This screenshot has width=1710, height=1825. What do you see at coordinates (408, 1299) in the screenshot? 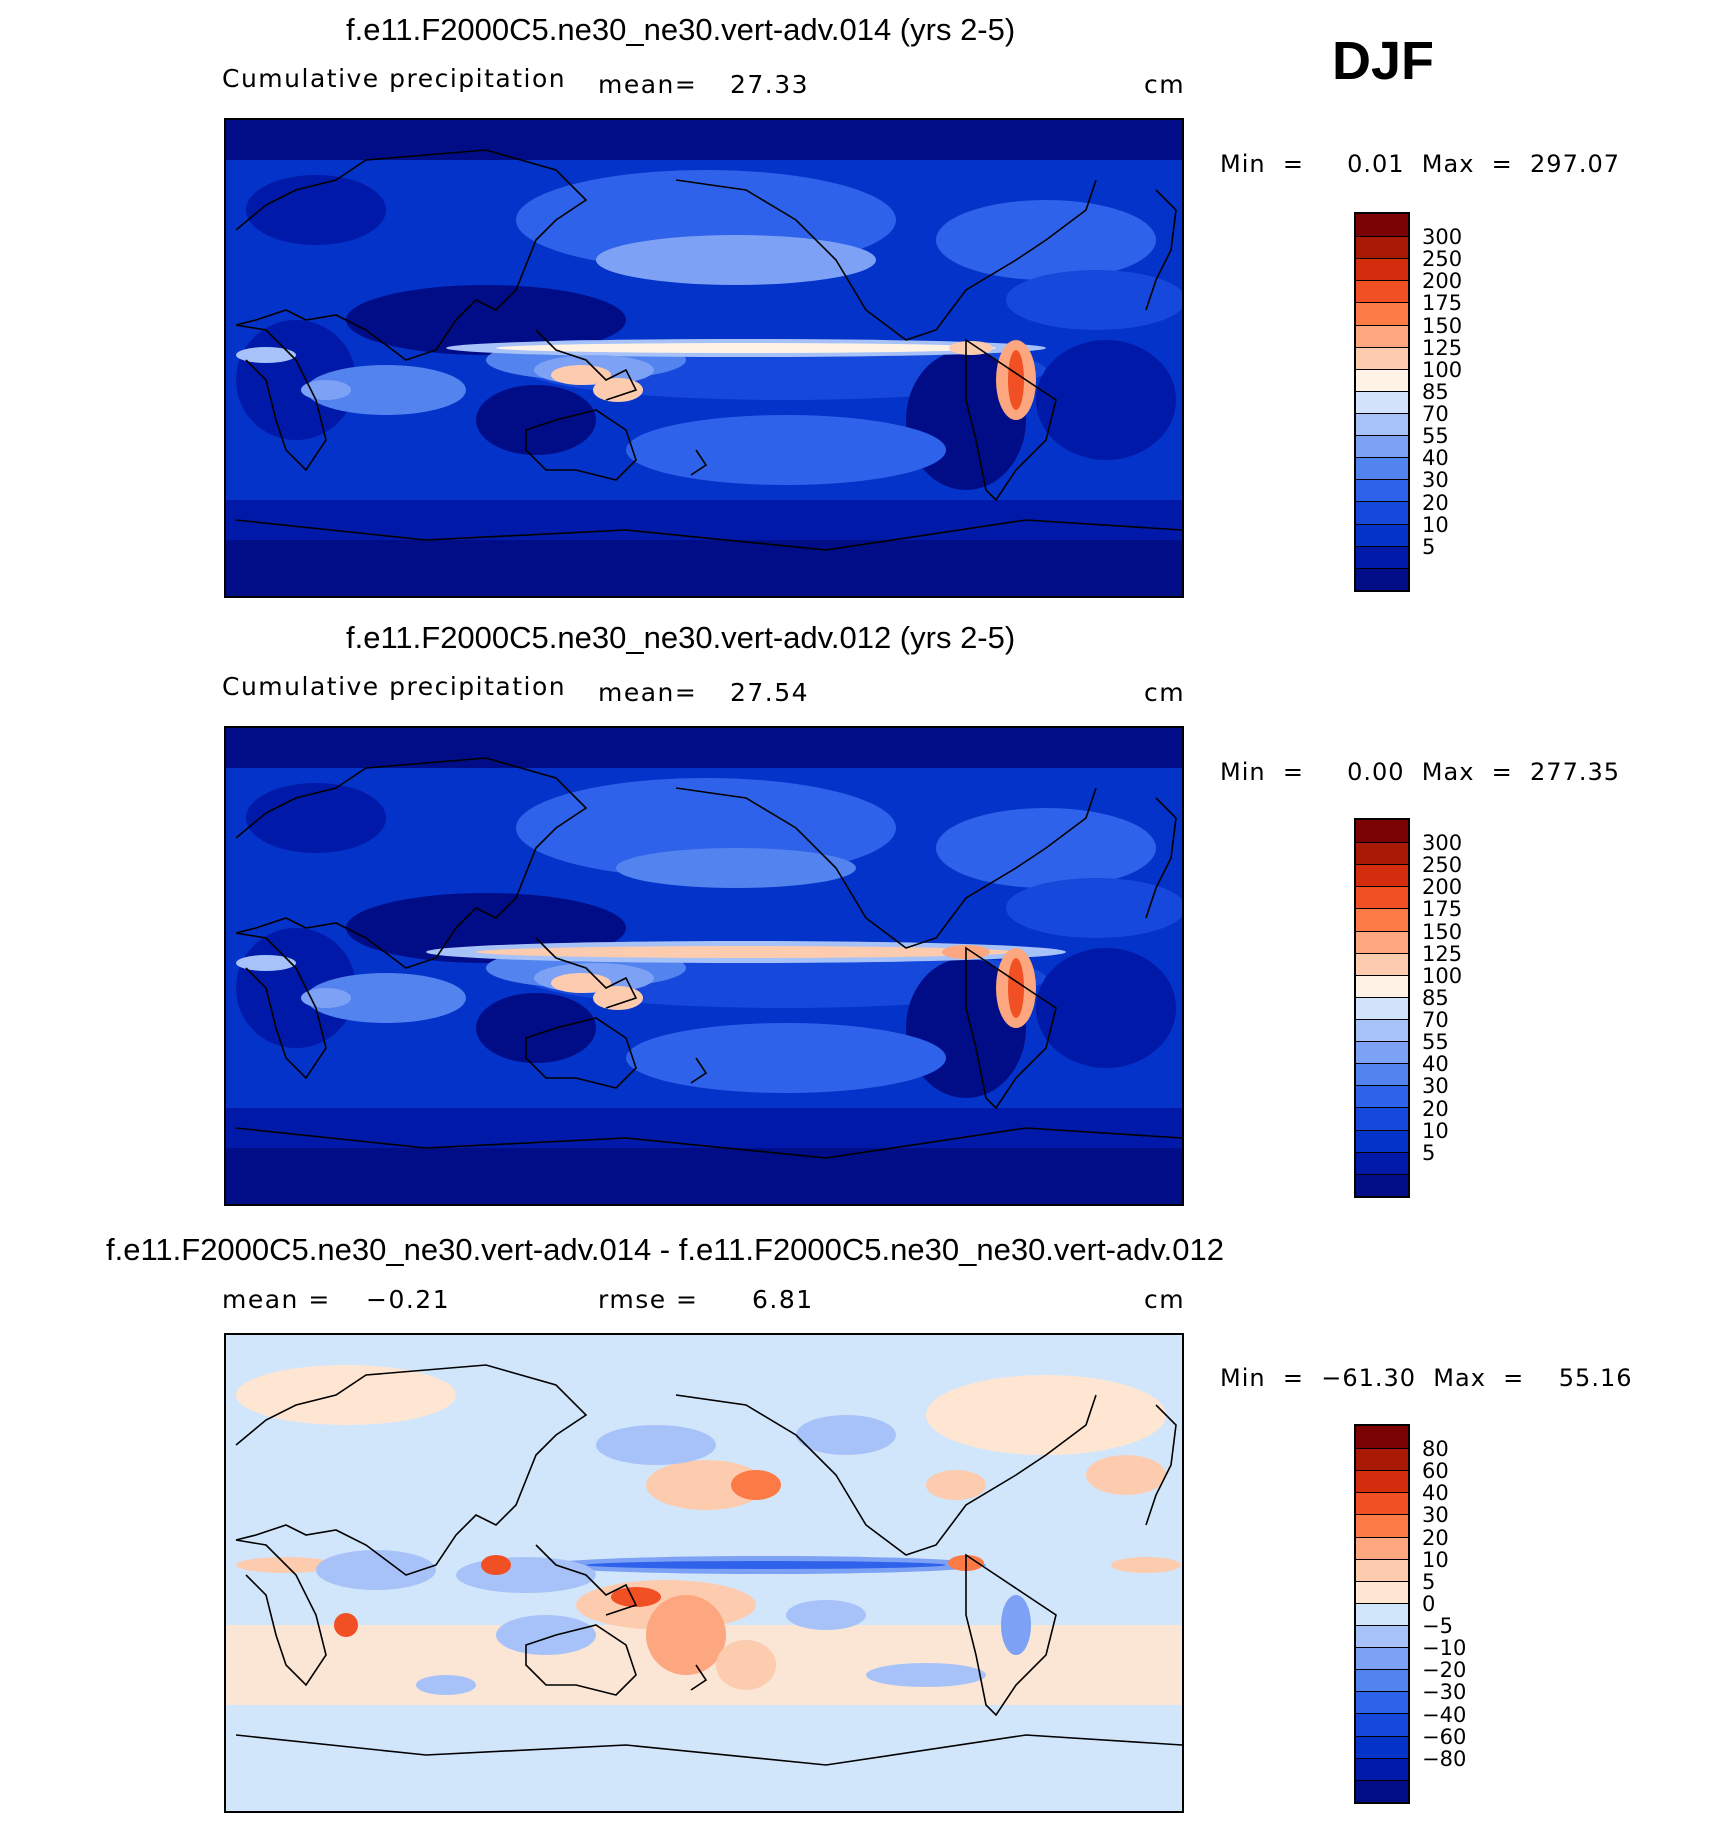
I see `panel-3-mean-value: −0.21` at bounding box center [408, 1299].